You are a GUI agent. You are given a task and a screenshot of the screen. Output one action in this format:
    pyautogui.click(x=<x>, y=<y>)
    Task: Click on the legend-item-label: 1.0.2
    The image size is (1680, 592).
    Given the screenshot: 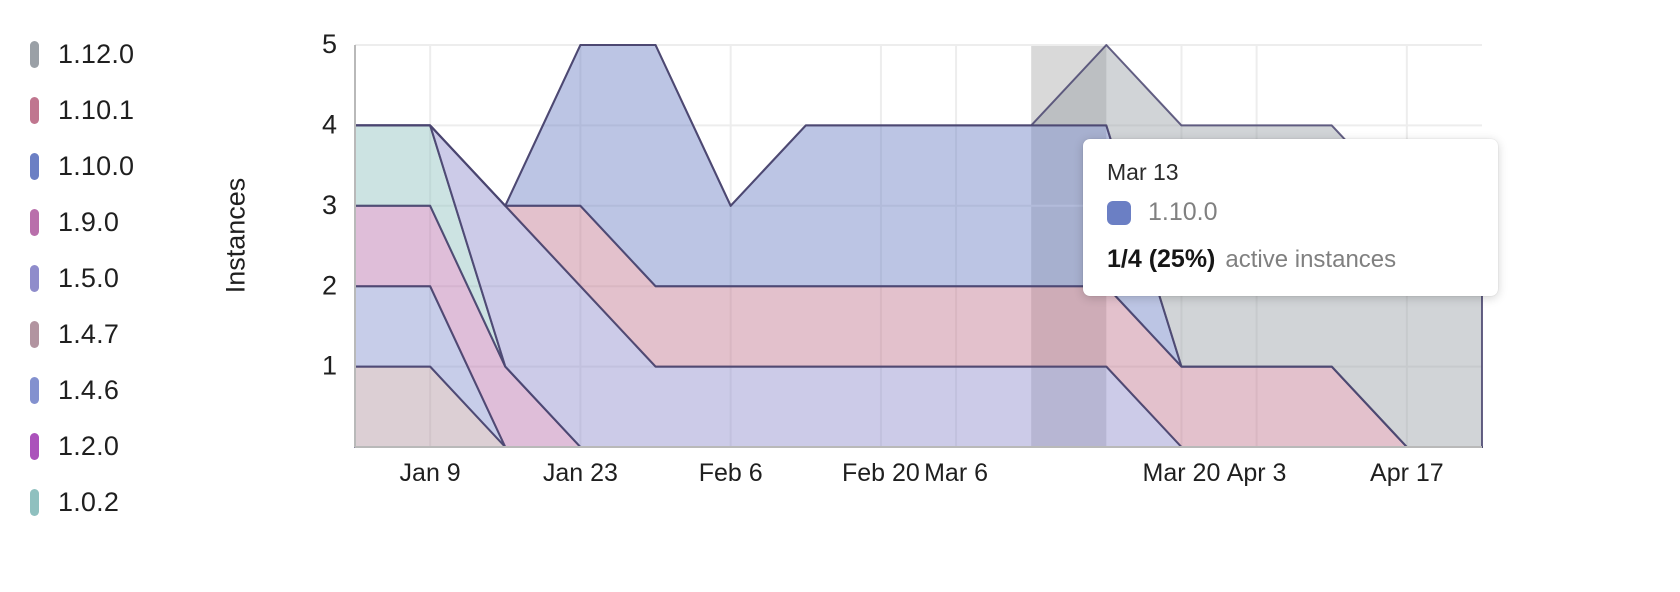 What is the action you would take?
    pyautogui.click(x=89, y=501)
    